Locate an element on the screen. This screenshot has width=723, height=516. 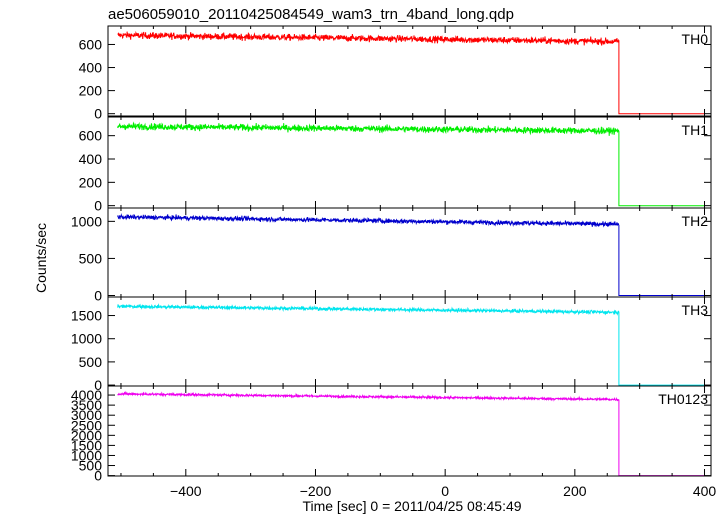
x-tick-label: −400 is located at coordinates (186, 491).